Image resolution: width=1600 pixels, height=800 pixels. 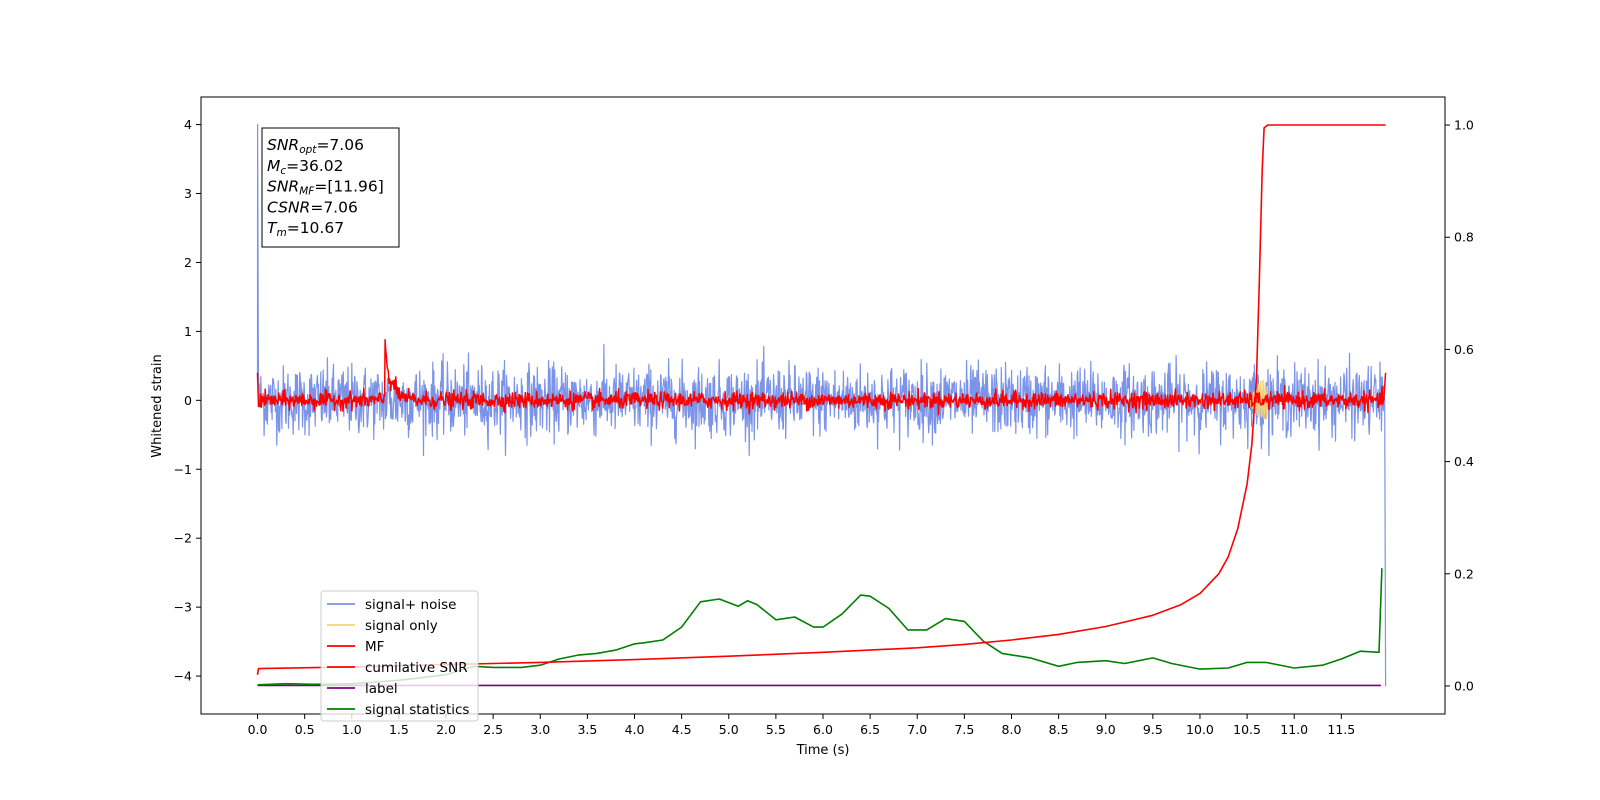 I want to click on annotation-line: Mc=36.02, so click(x=305, y=167).